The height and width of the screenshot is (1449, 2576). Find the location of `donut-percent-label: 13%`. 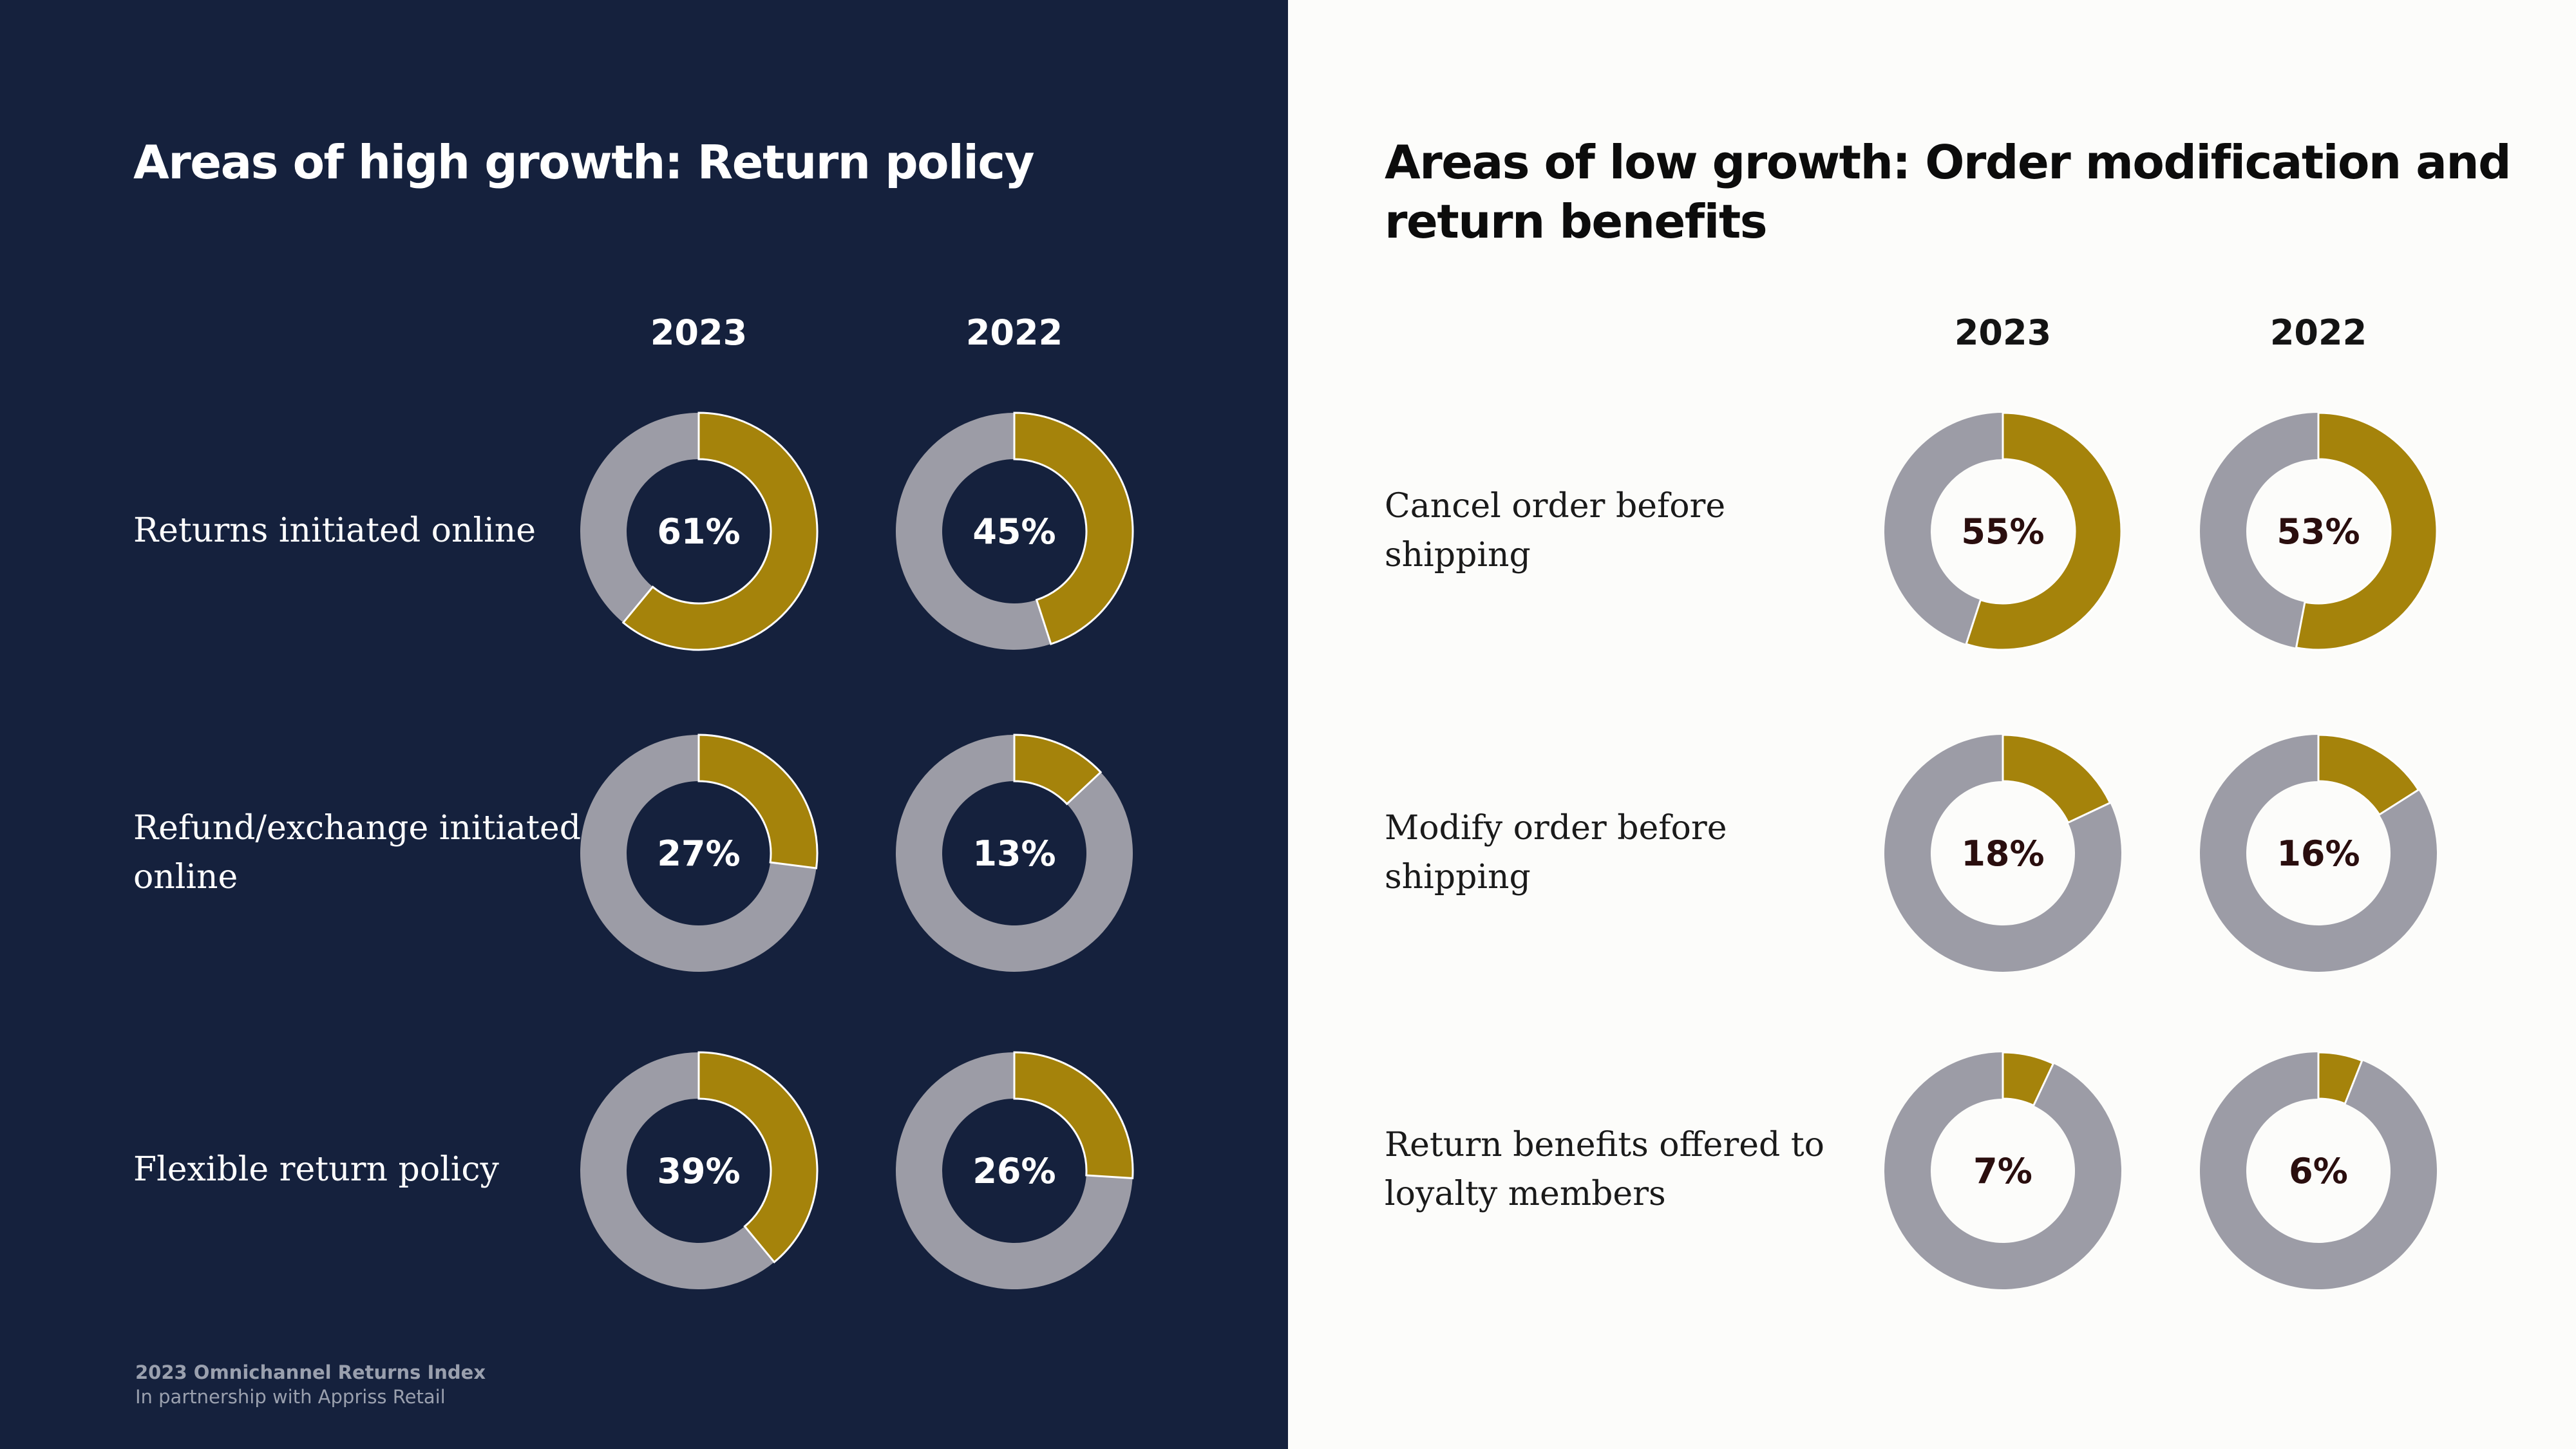

donut-percent-label: 13% is located at coordinates (1014, 853).